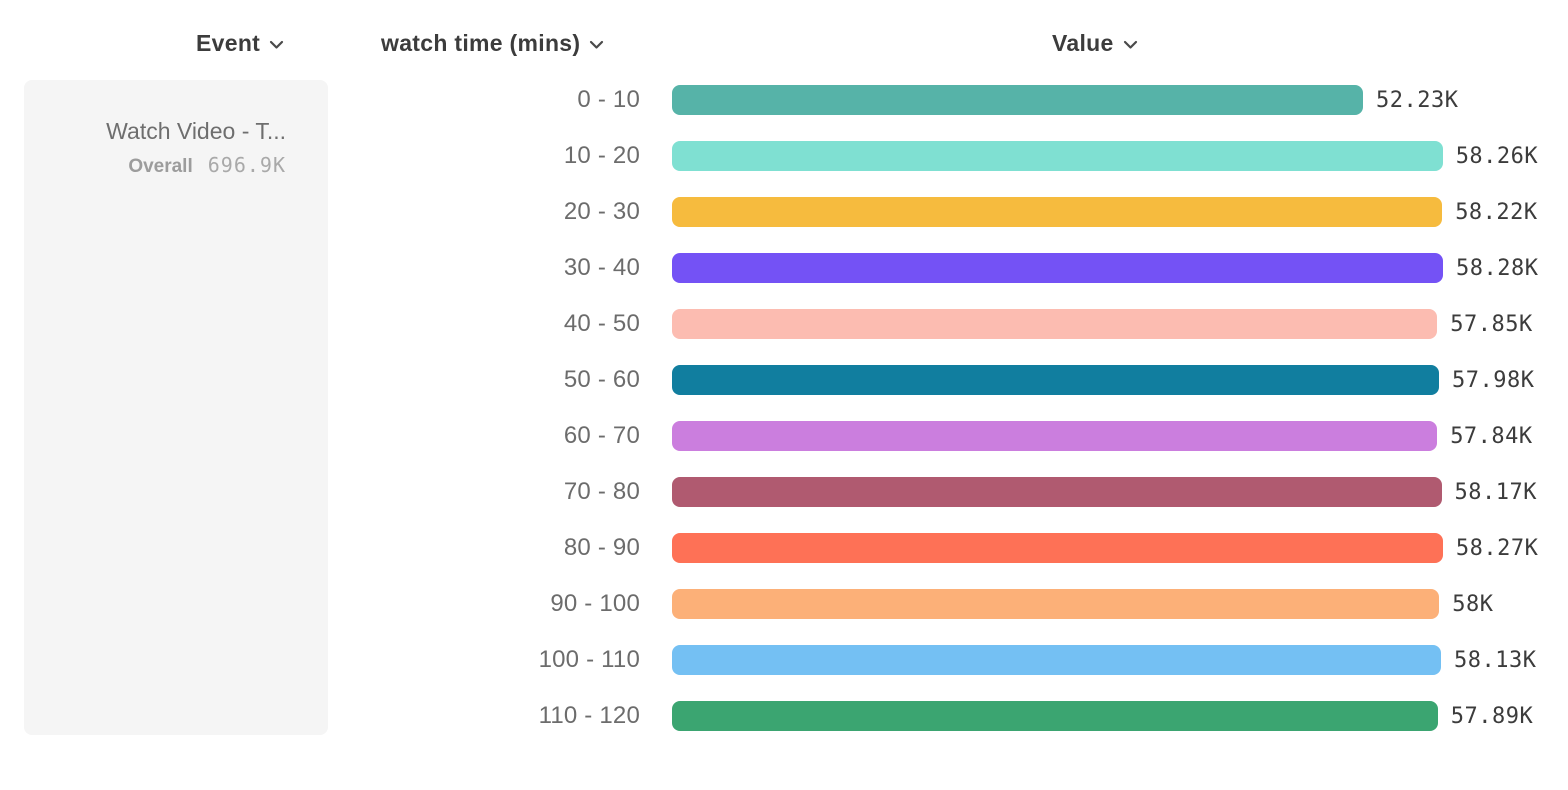 The height and width of the screenshot is (790, 1568). What do you see at coordinates (1495, 492) in the screenshot?
I see `value-label: 58.17K` at bounding box center [1495, 492].